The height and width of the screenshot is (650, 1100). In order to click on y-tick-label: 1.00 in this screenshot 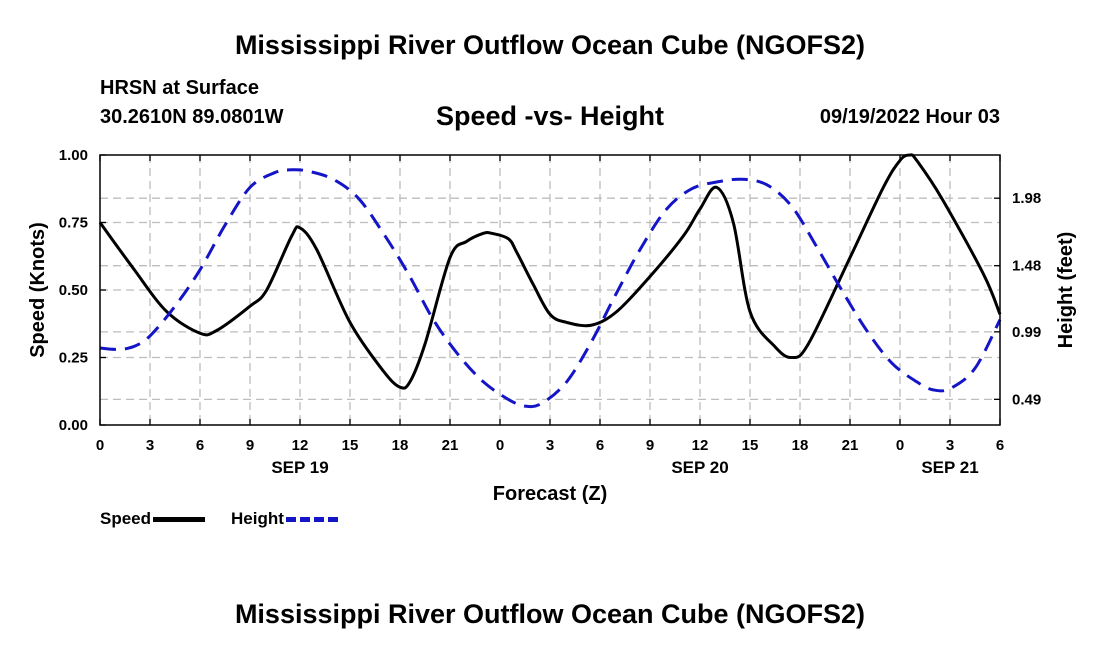, I will do `click(73, 155)`.